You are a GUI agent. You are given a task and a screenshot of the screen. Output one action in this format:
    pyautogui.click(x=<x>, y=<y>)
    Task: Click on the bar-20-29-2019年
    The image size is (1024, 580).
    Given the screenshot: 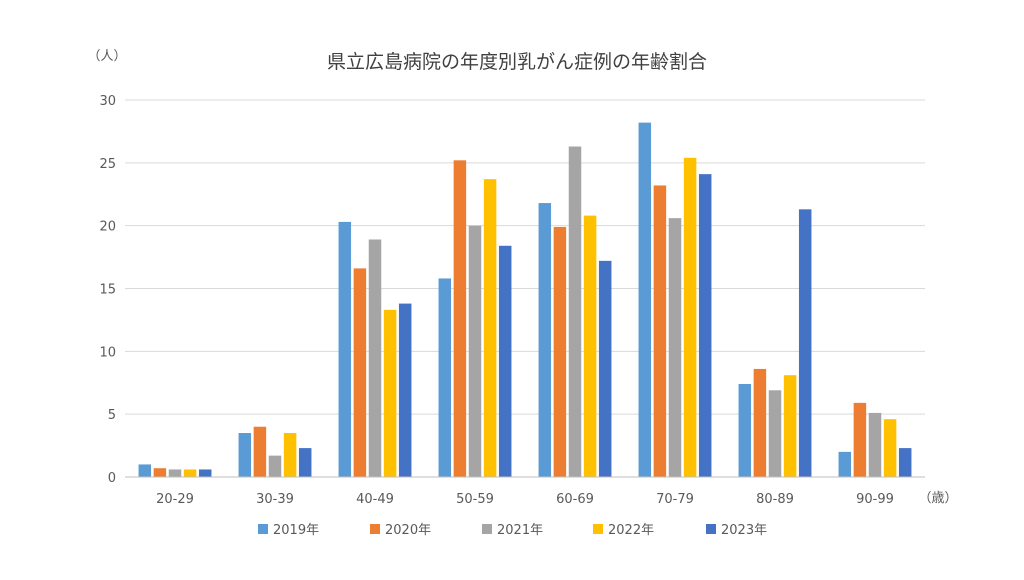 What is the action you would take?
    pyautogui.click(x=145, y=470)
    